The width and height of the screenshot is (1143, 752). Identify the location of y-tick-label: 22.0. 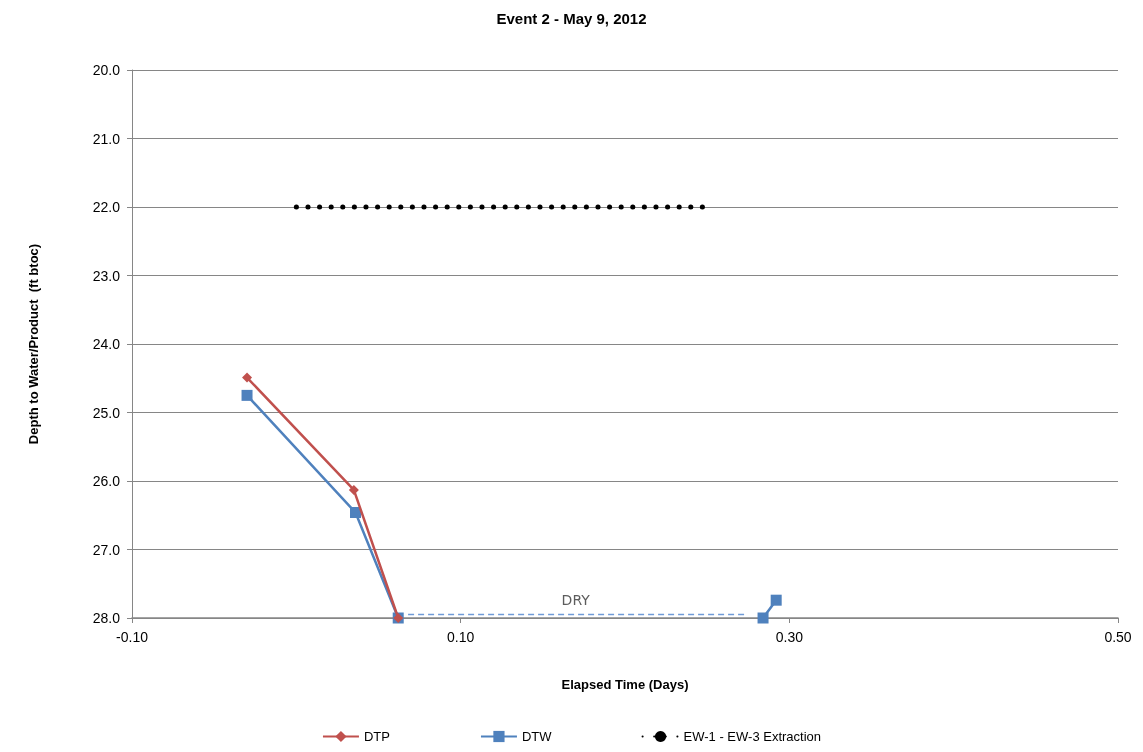
(106, 207).